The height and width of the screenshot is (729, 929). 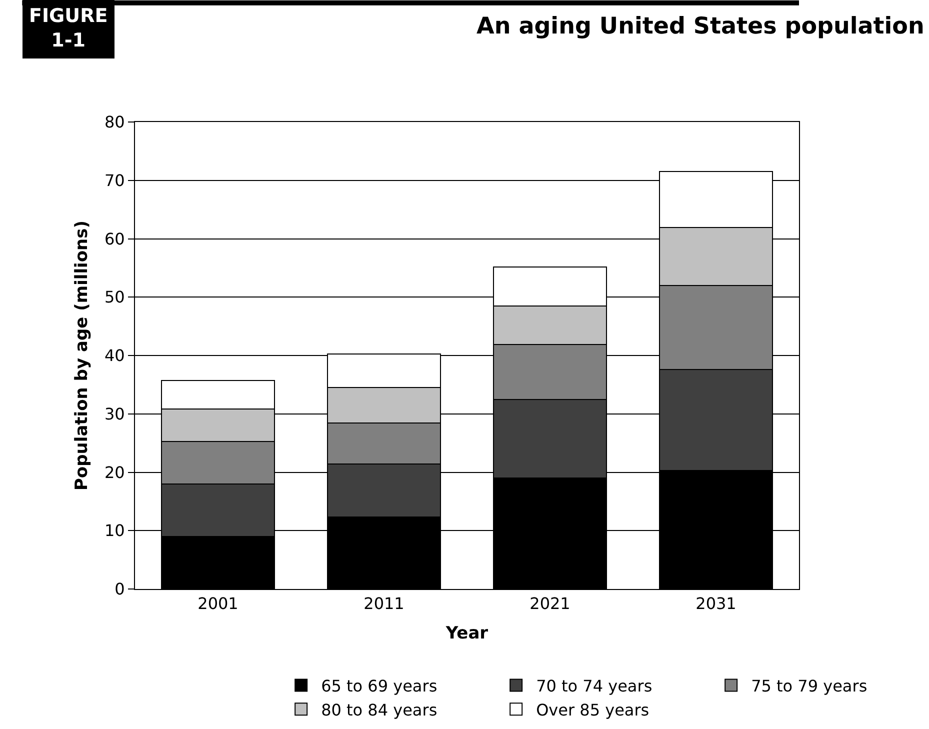 I want to click on y-tick-label: 60, so click(x=114, y=238).